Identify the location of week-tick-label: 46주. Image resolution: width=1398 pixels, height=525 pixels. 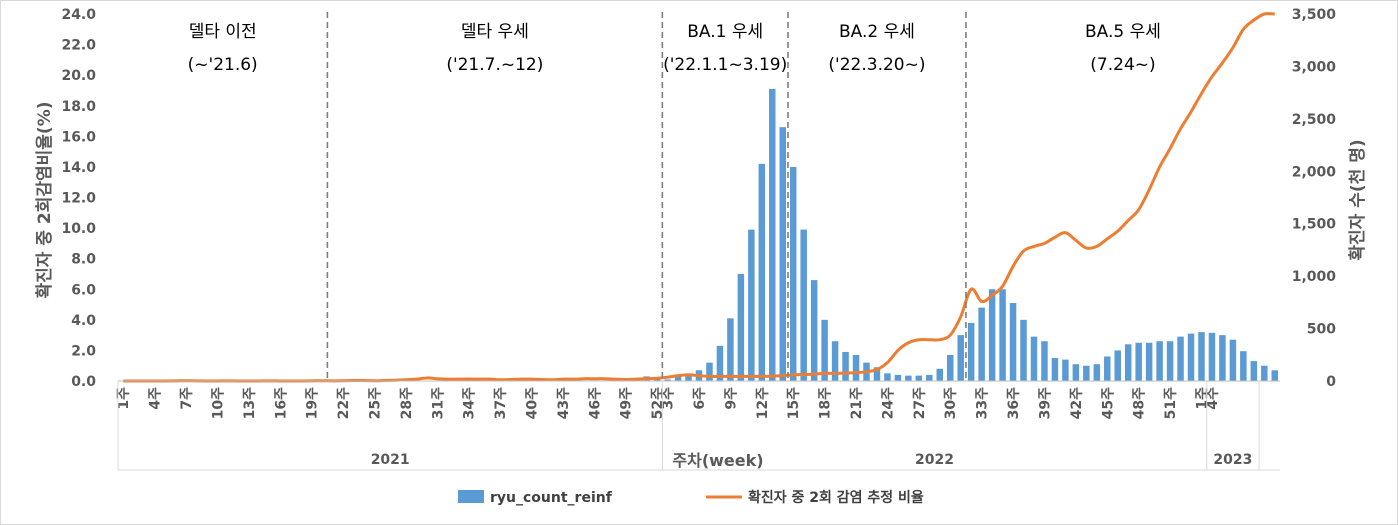
(595, 403).